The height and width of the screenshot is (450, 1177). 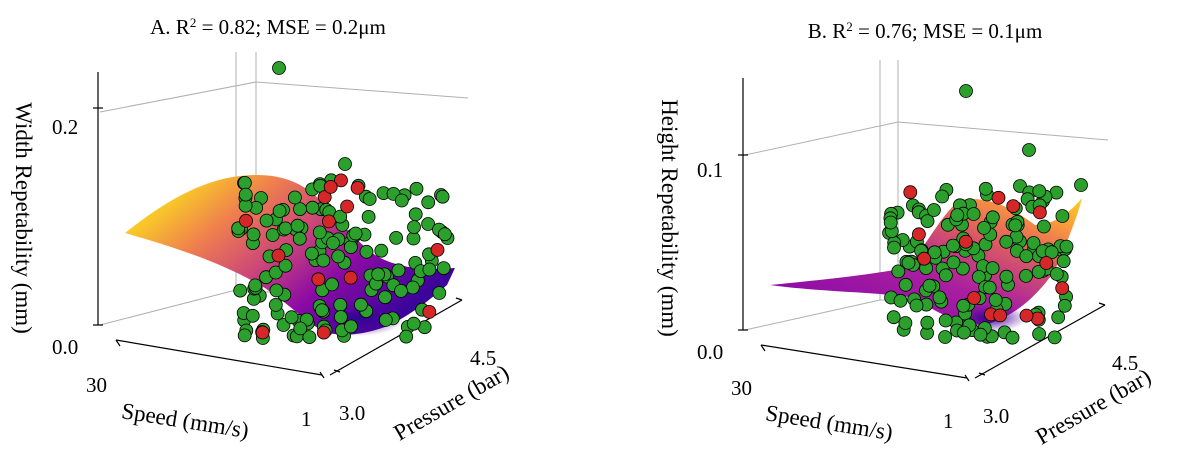 What do you see at coordinates (23, 218) in the screenshot?
I see `panel-a-zlabel: Width Repetability (mm)` at bounding box center [23, 218].